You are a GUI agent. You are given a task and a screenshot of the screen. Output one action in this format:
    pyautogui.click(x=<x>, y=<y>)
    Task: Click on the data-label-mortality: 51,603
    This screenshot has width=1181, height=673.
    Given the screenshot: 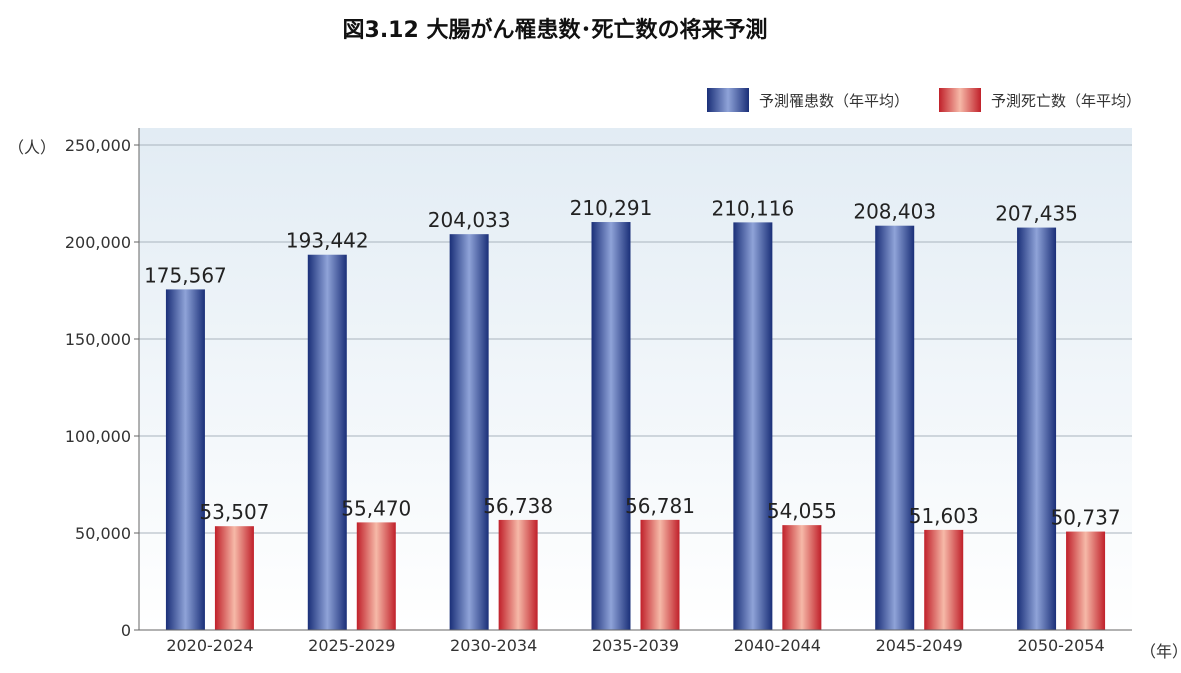 What is the action you would take?
    pyautogui.click(x=944, y=516)
    